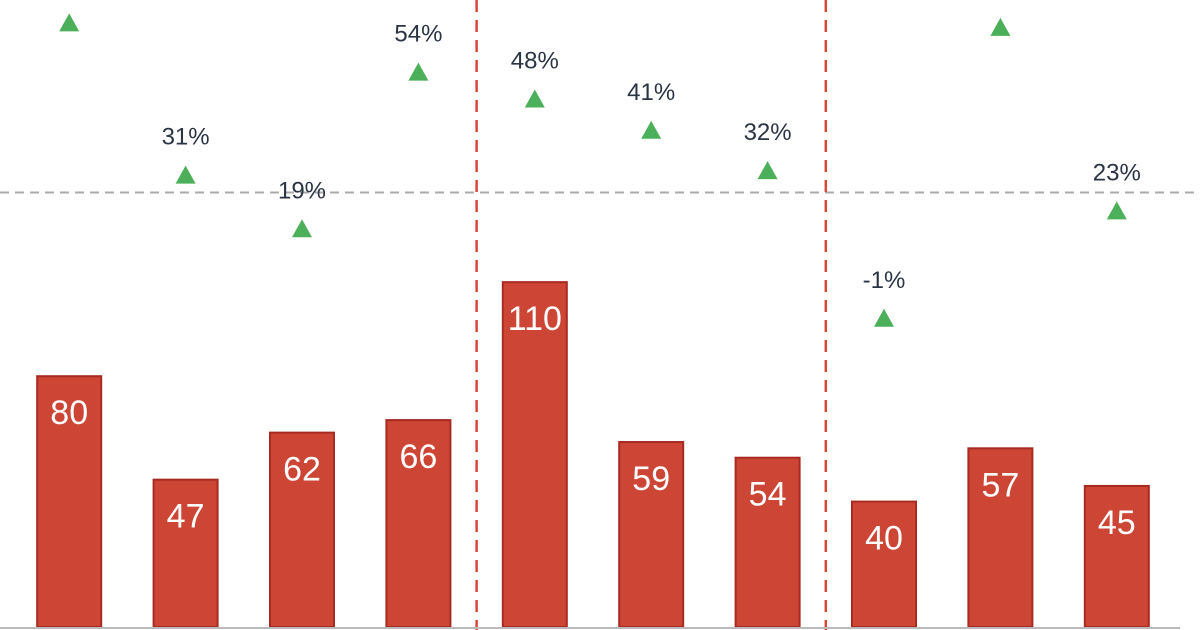 The image size is (1200, 630). What do you see at coordinates (535, 60) in the screenshot?
I see `percent-label: 48%` at bounding box center [535, 60].